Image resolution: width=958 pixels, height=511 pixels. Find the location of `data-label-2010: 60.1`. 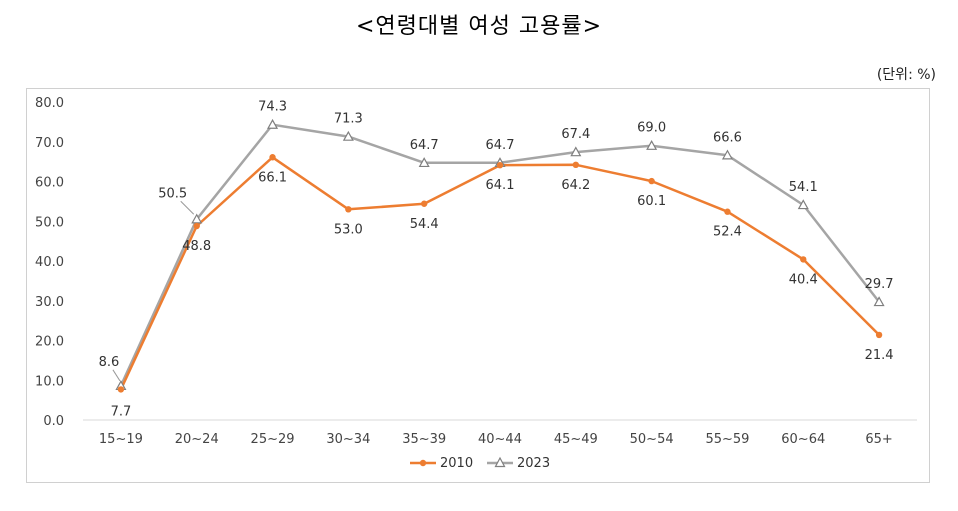

data-label-2010: 60.1 is located at coordinates (651, 201).